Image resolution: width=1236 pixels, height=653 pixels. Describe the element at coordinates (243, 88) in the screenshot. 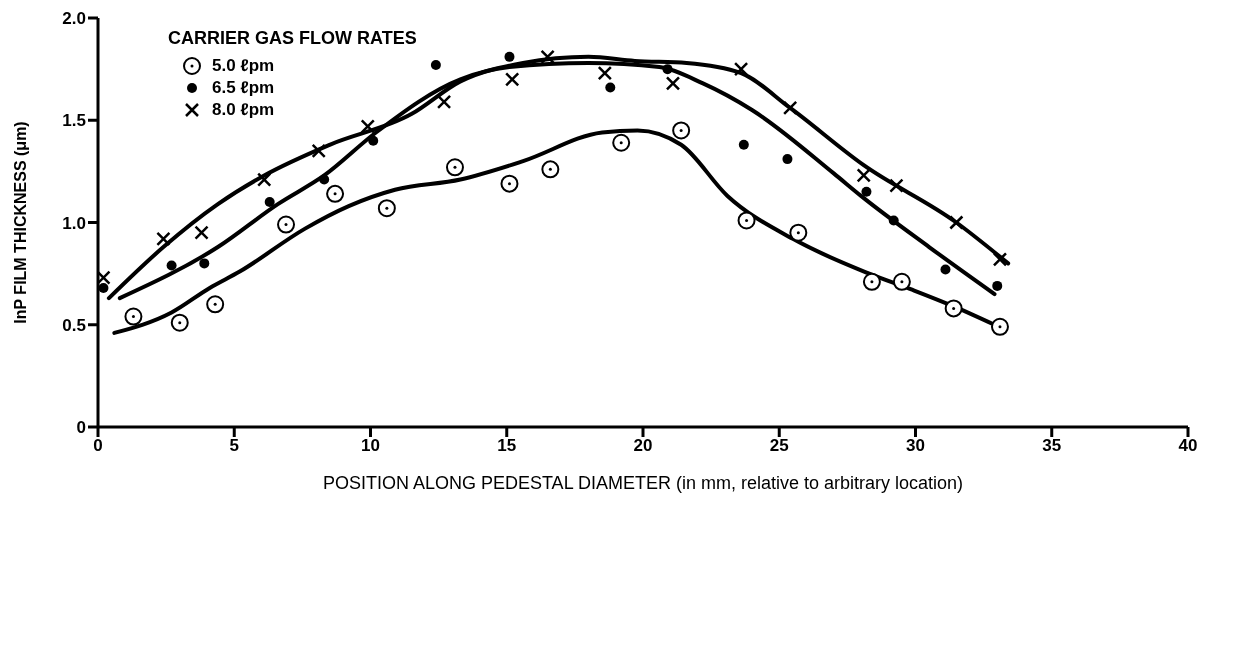

I see `legend-label: 6.5 ℓpm` at that location.